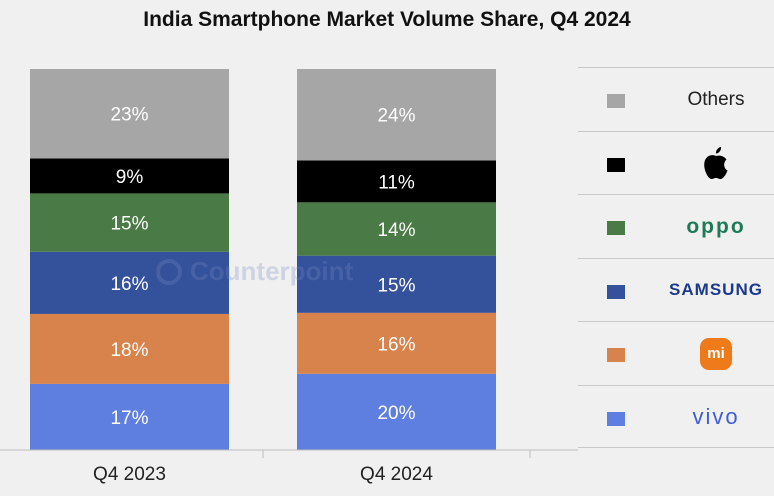 This screenshot has width=774, height=496. I want to click on data-label-xiaomi-2: 16%, so click(396, 344).